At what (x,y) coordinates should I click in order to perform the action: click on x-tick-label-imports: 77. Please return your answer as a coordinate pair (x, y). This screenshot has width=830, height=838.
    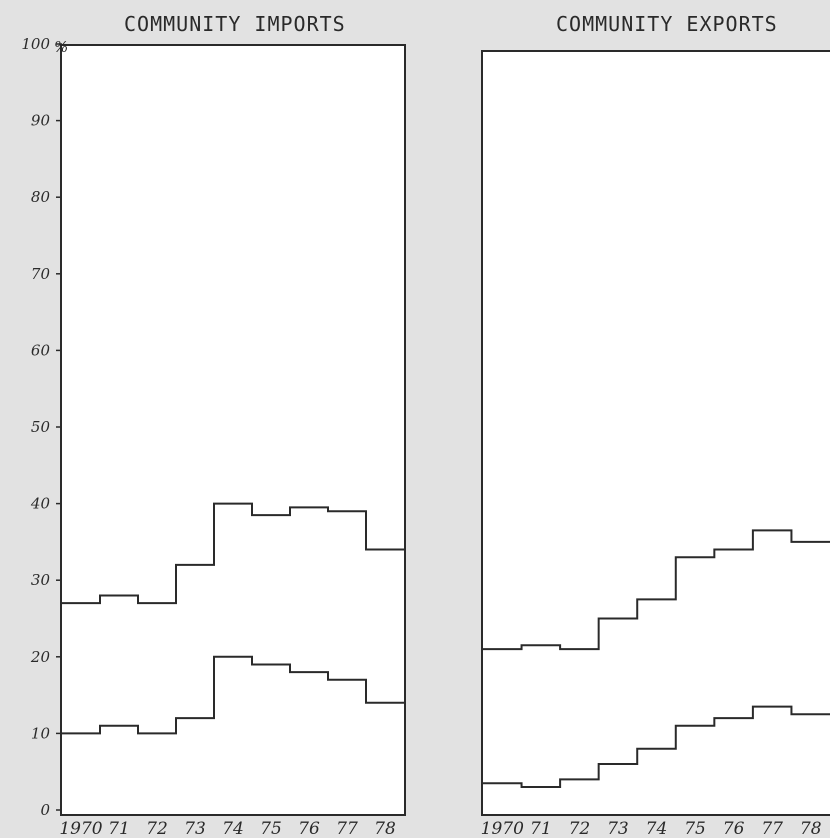
    Looking at the image, I should click on (347, 828).